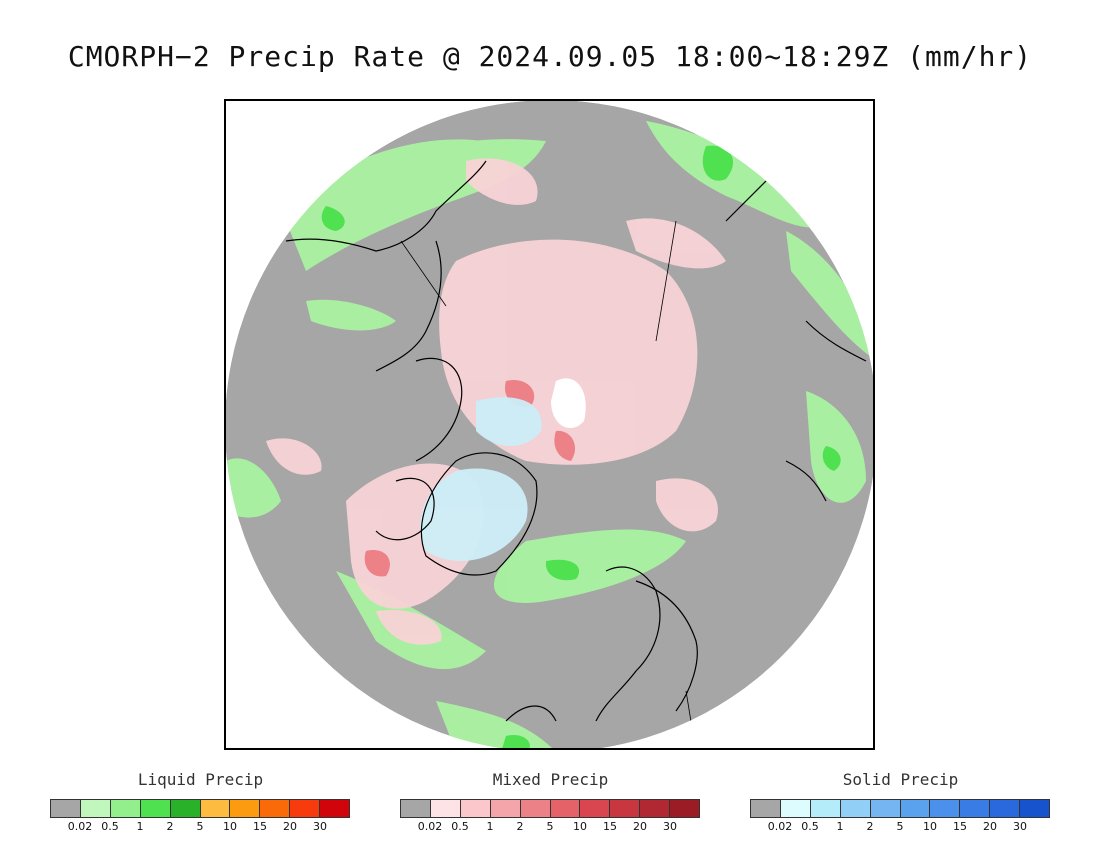  I want to click on legend-mixed: Mixed Precip 0.02 0.5 1 2 5 10 15 20 30, so click(550, 802).